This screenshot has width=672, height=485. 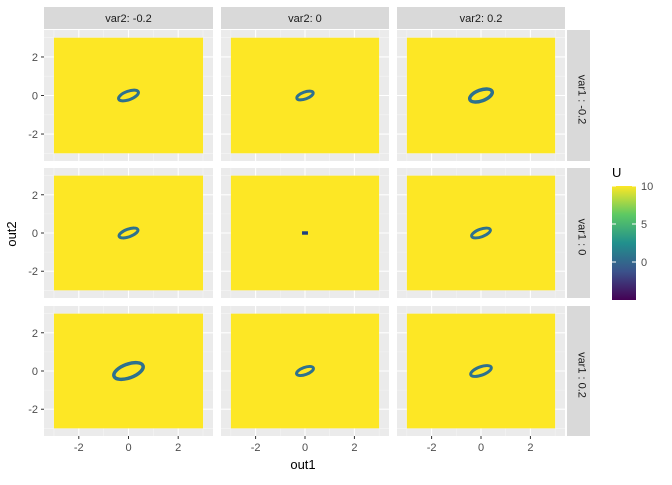 I want to click on facet-strip-col-2: var2: 0.2, so click(x=481, y=18).